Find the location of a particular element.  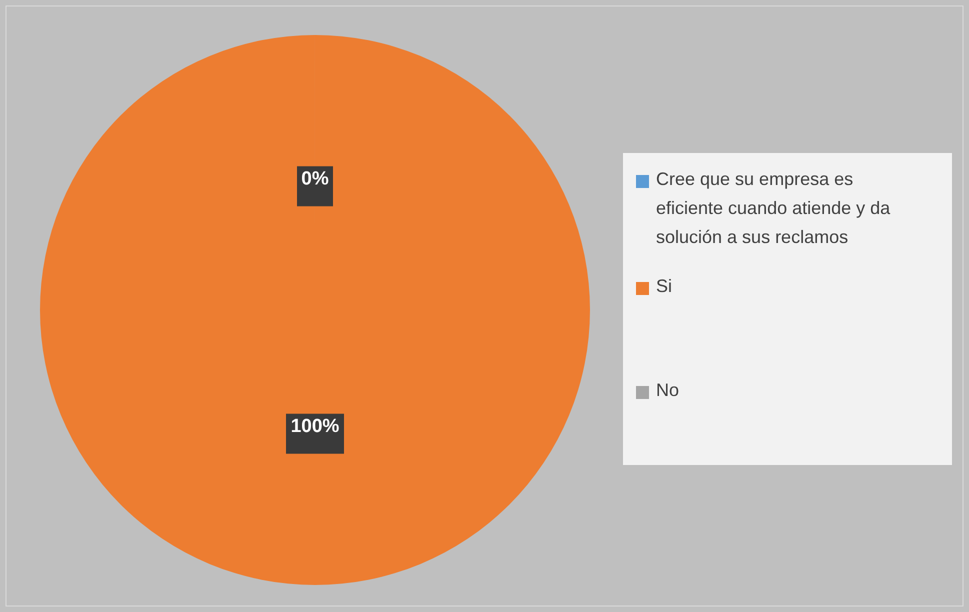

legend-label: No is located at coordinates (668, 390).